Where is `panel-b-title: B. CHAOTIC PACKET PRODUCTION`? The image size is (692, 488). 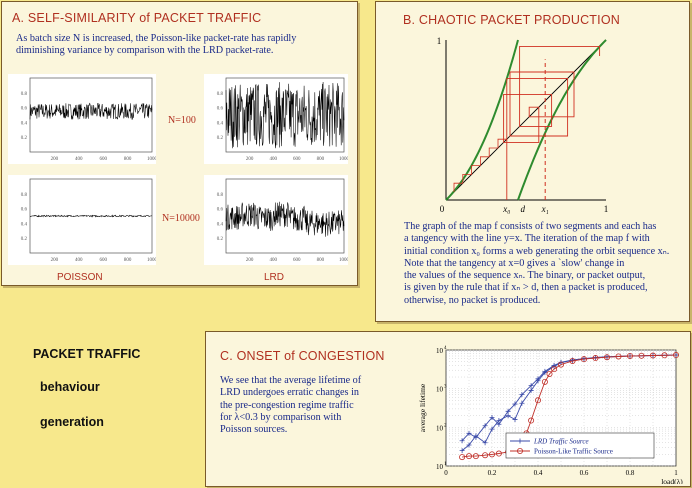 panel-b-title: B. CHAOTIC PACKET PRODUCTION is located at coordinates (511, 20).